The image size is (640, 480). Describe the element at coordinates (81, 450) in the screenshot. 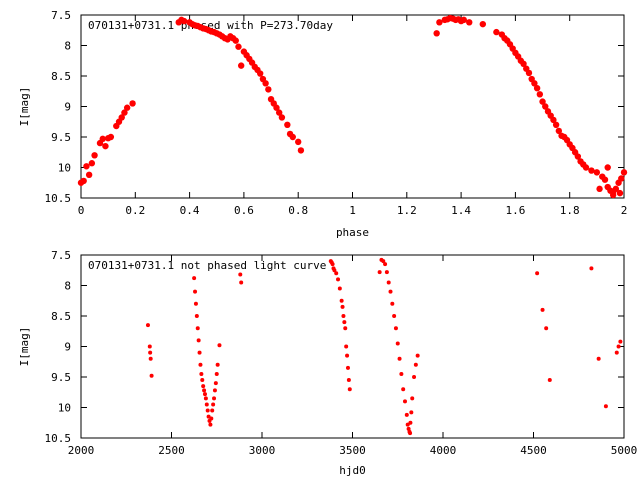

I see `x-tick-label: 2000` at that location.